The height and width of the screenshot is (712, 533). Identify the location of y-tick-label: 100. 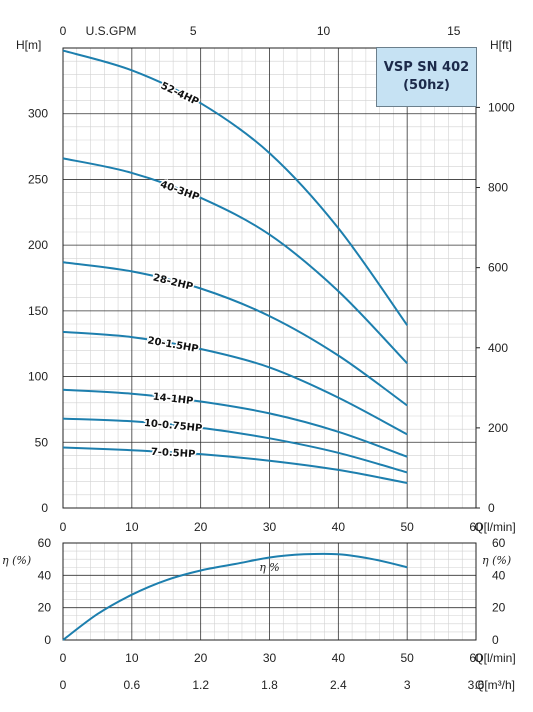
(38, 377).